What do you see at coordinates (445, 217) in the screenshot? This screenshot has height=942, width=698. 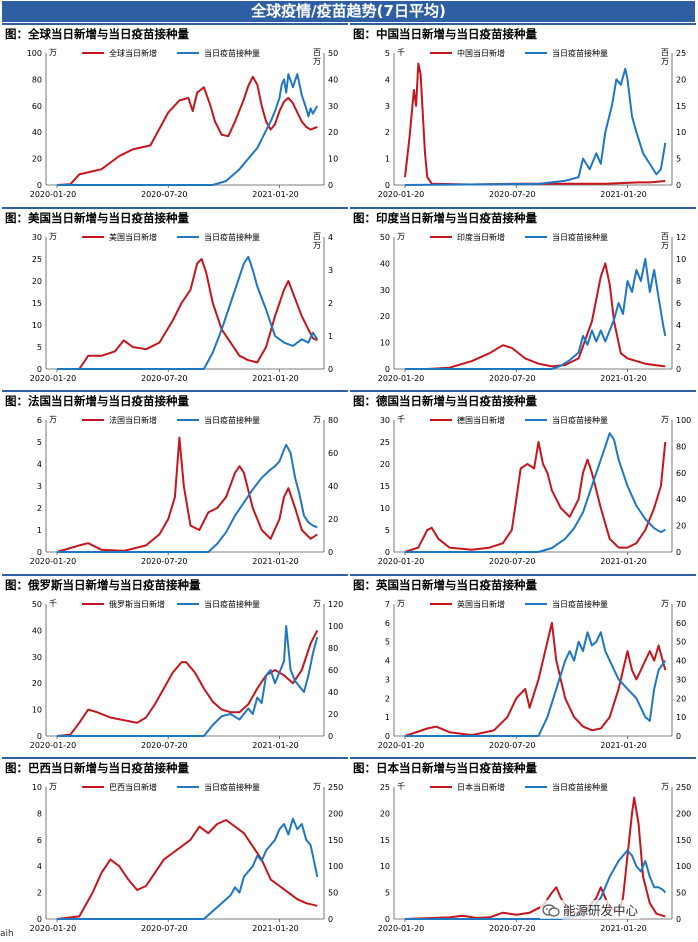 I see `chart-title: 图：印度当日新增与当日疫苗接种量` at bounding box center [445, 217].